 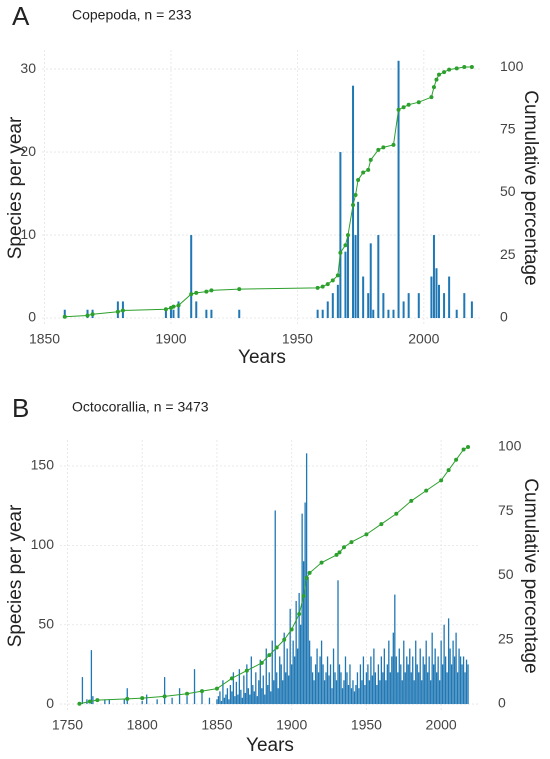 What do you see at coordinates (20, 408) in the screenshot?
I see `panel-label: B` at bounding box center [20, 408].